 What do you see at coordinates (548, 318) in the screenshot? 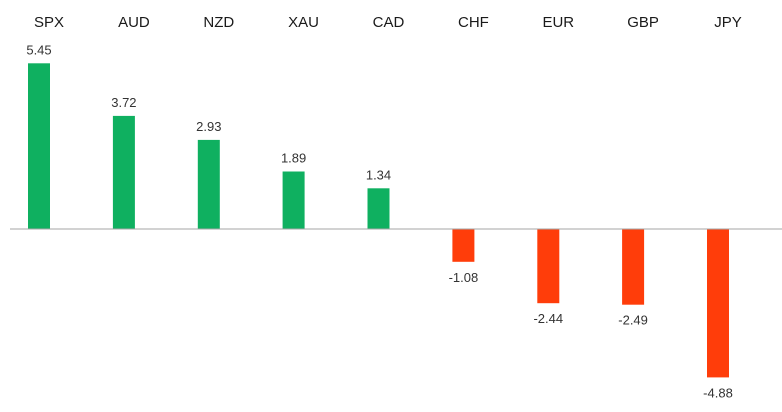
I see `value-label-eur: -2.44` at bounding box center [548, 318].